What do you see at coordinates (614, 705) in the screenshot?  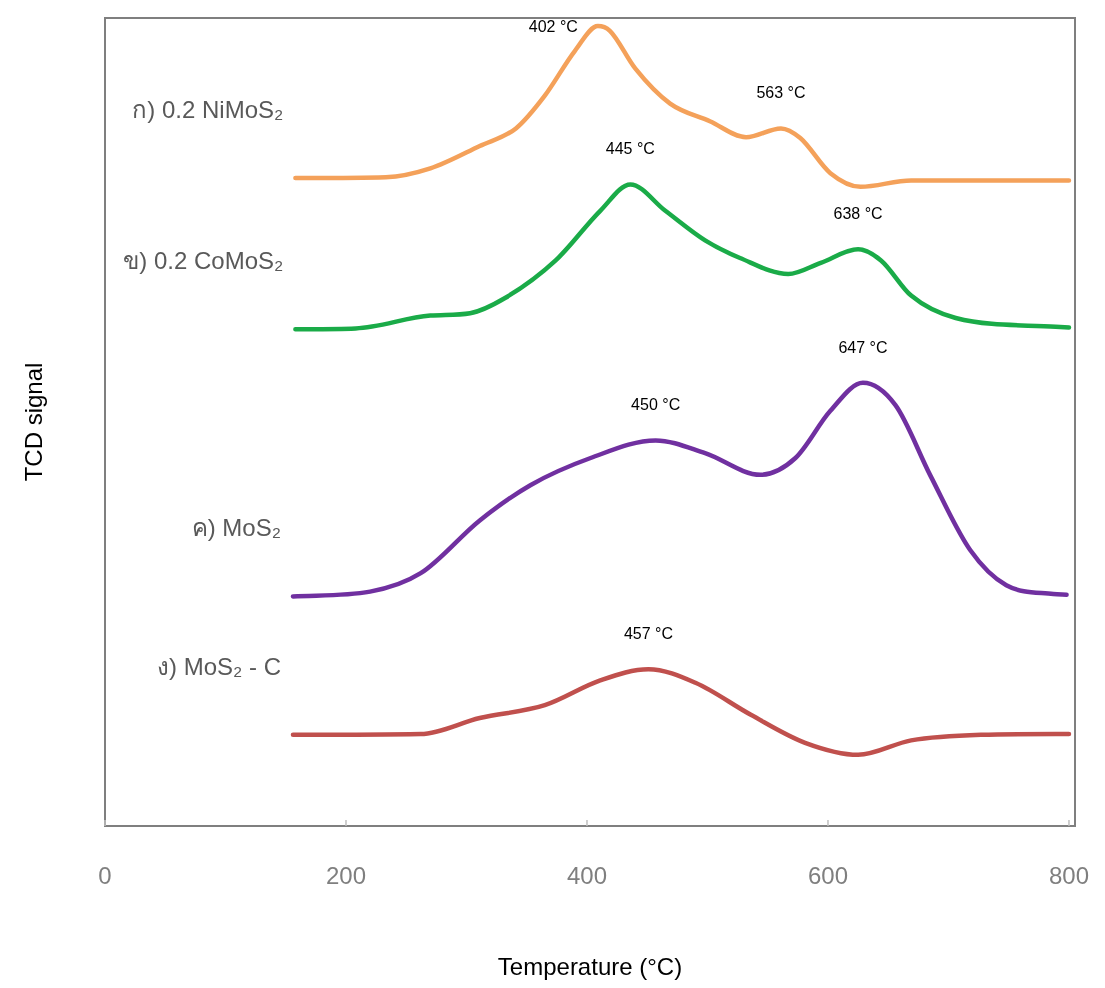 I see `series: ง) MoS₂ - C` at bounding box center [614, 705].